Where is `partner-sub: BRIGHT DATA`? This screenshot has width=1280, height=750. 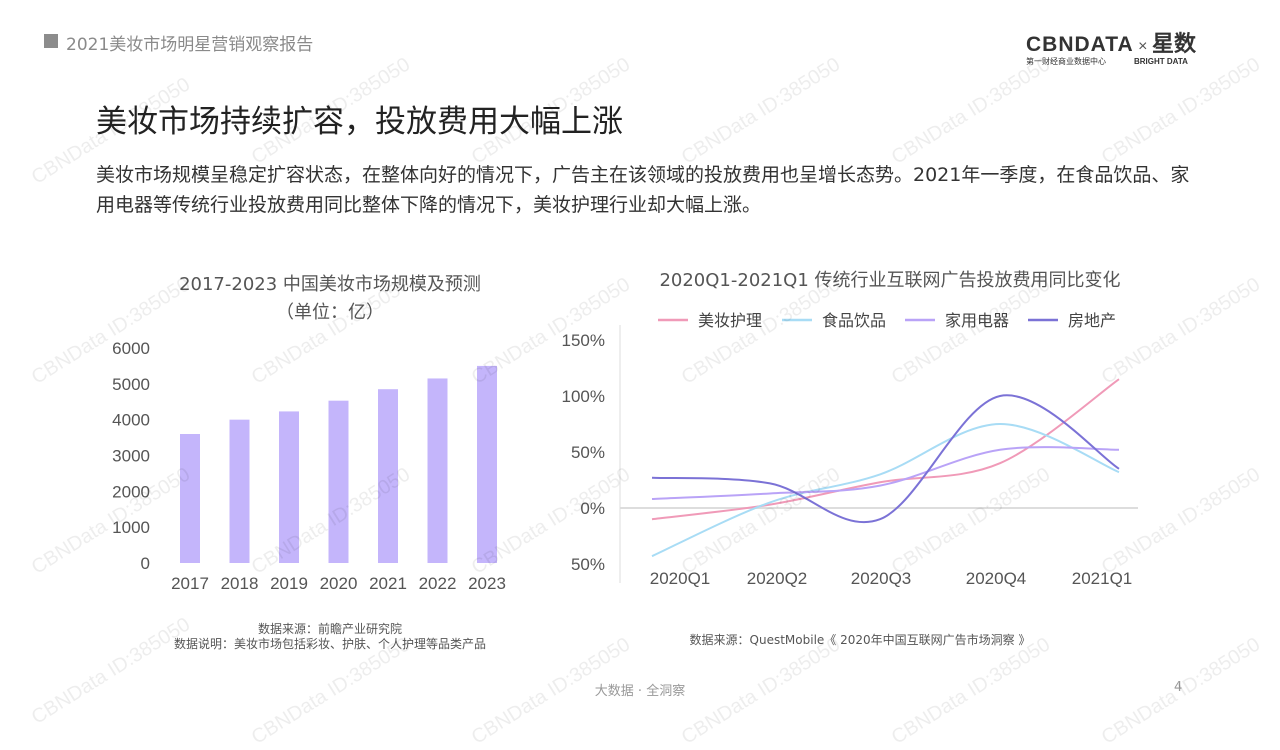 partner-sub: BRIGHT DATA is located at coordinates (1161, 61).